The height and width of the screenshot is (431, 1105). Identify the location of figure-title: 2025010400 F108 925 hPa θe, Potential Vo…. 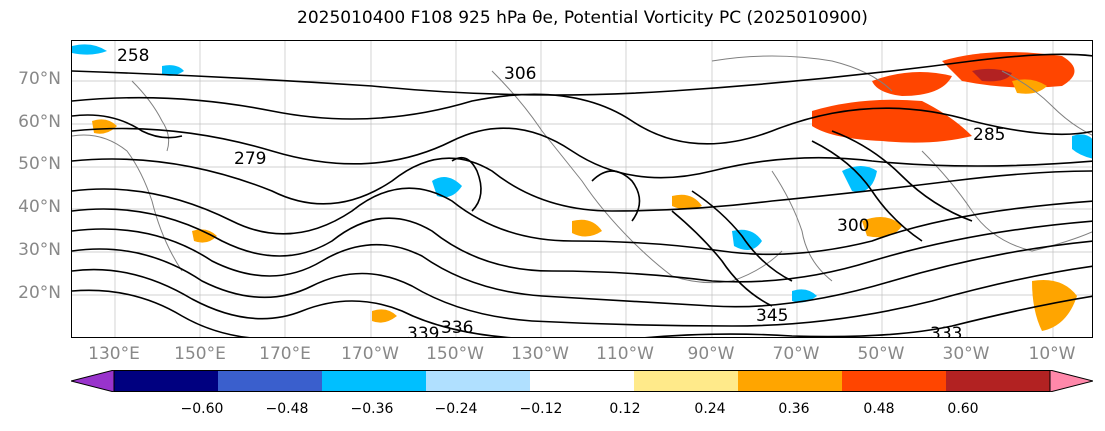
(582, 18).